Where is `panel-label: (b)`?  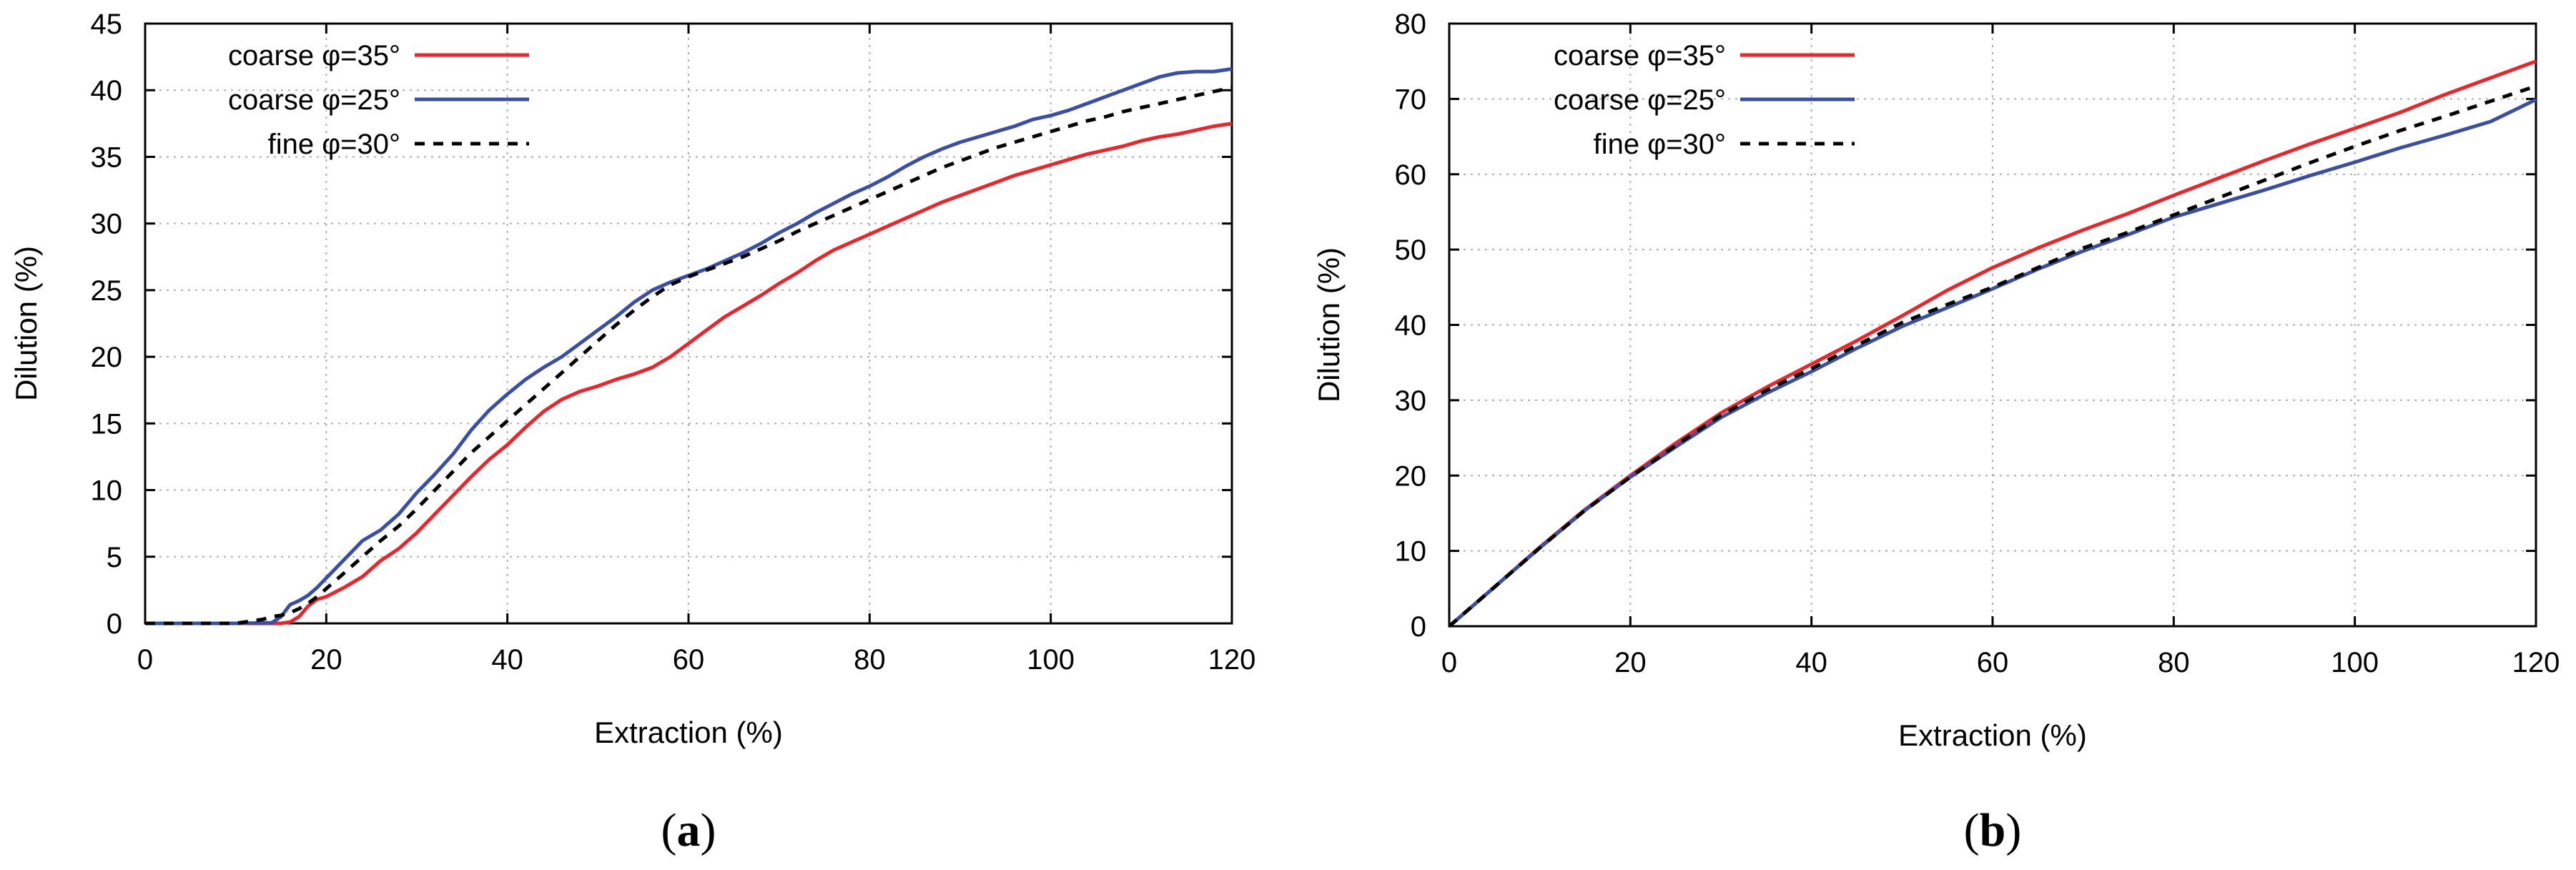
panel-label: (b) is located at coordinates (1993, 830).